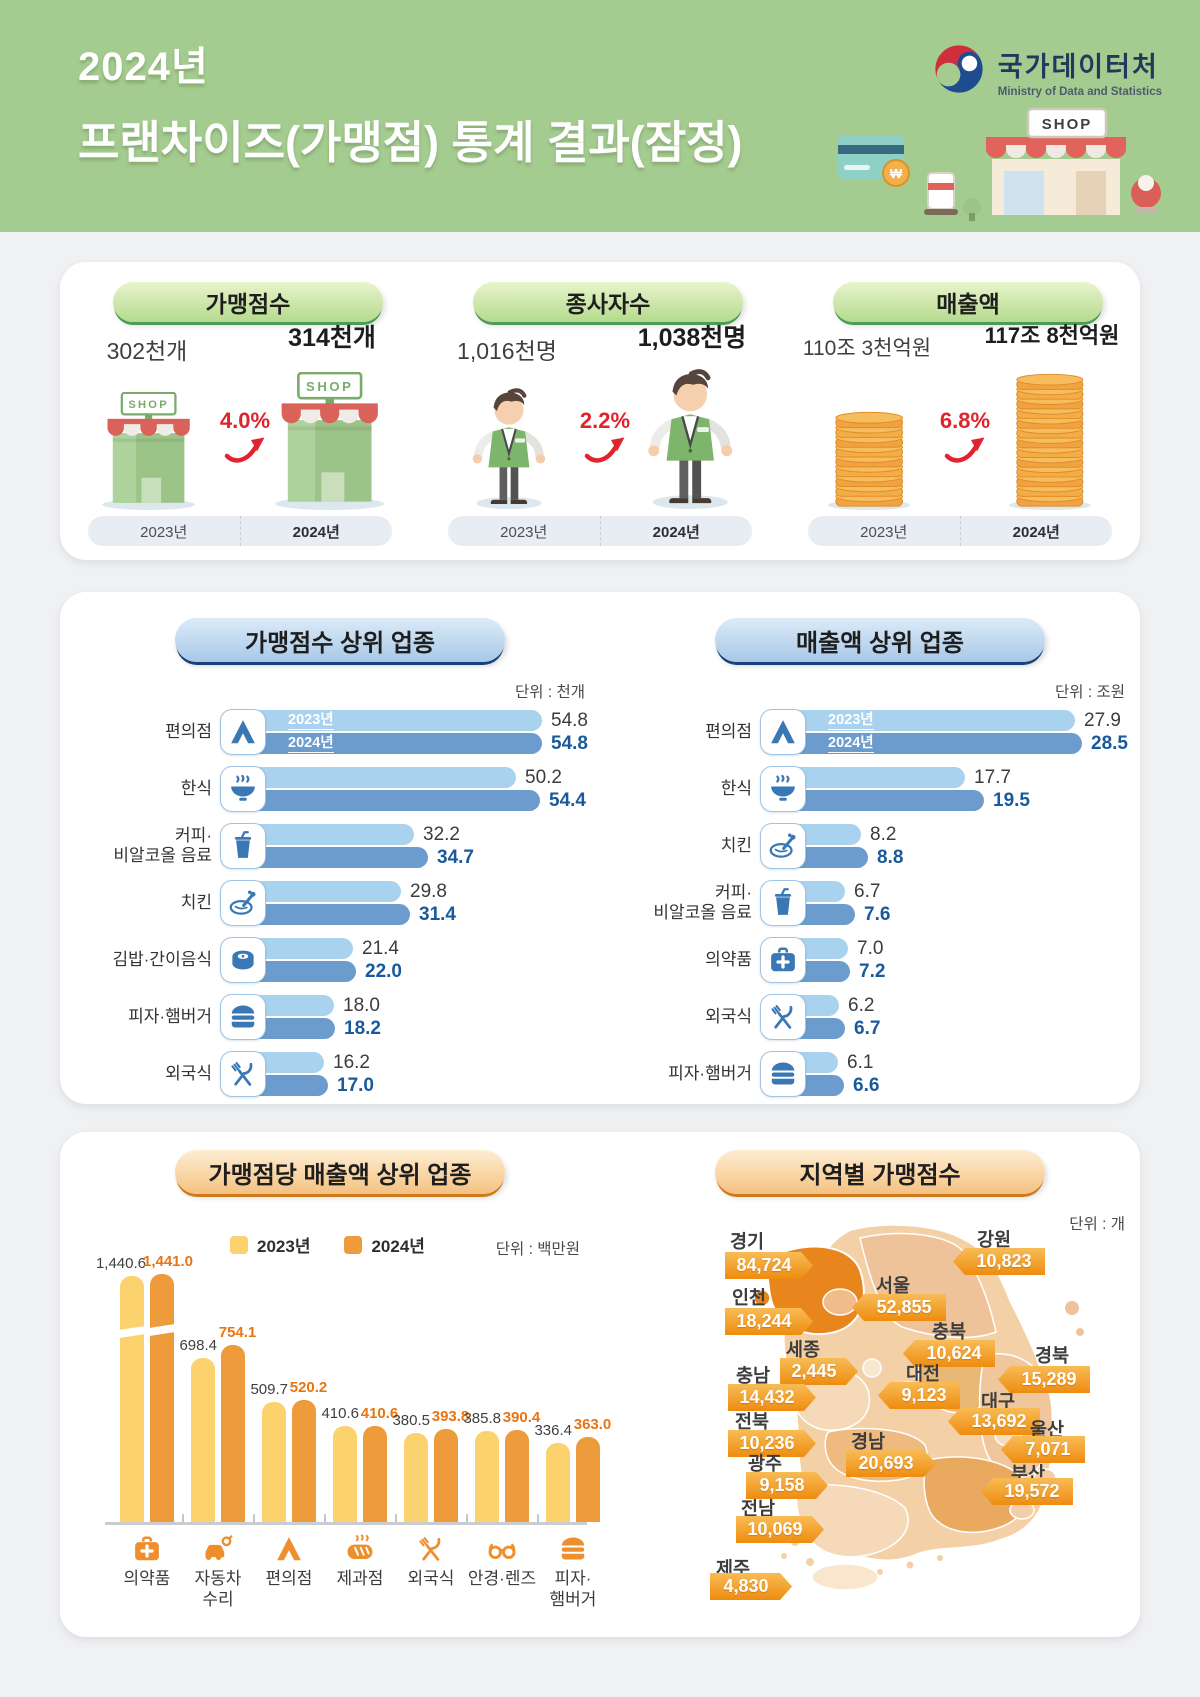 The height and width of the screenshot is (1697, 1200). I want to click on bar-2023: 2023년, so click(923, 720).